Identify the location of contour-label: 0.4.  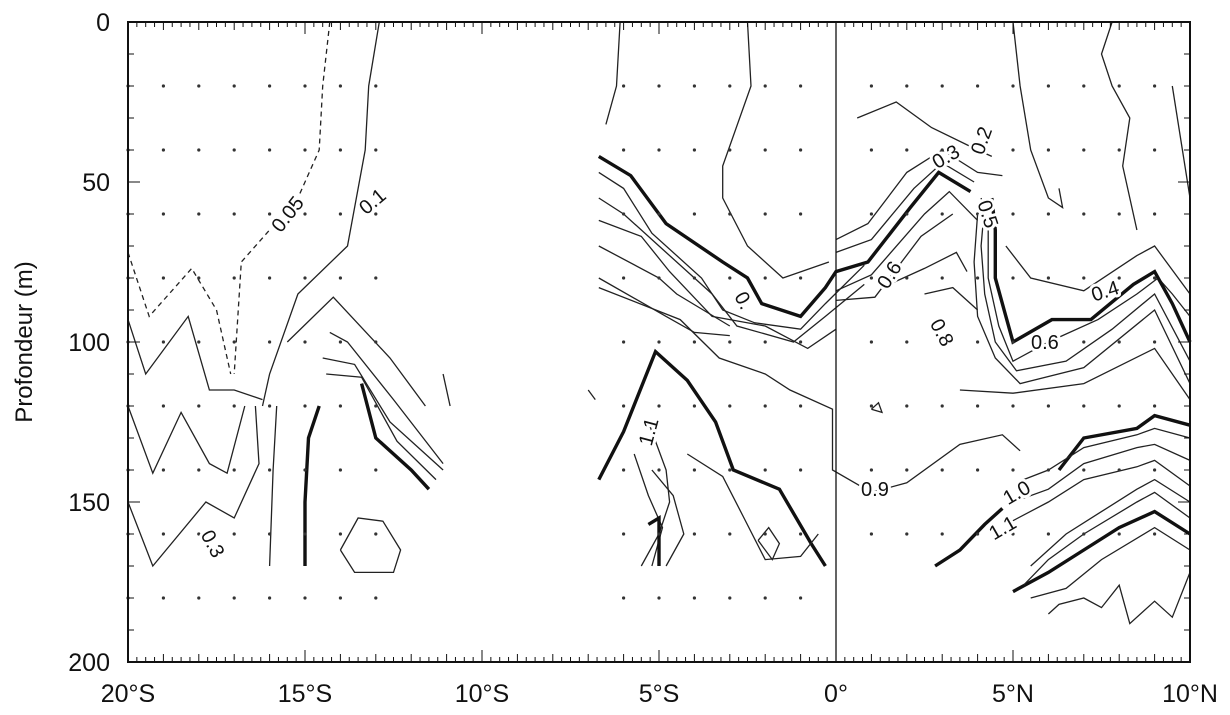
(1105, 292).